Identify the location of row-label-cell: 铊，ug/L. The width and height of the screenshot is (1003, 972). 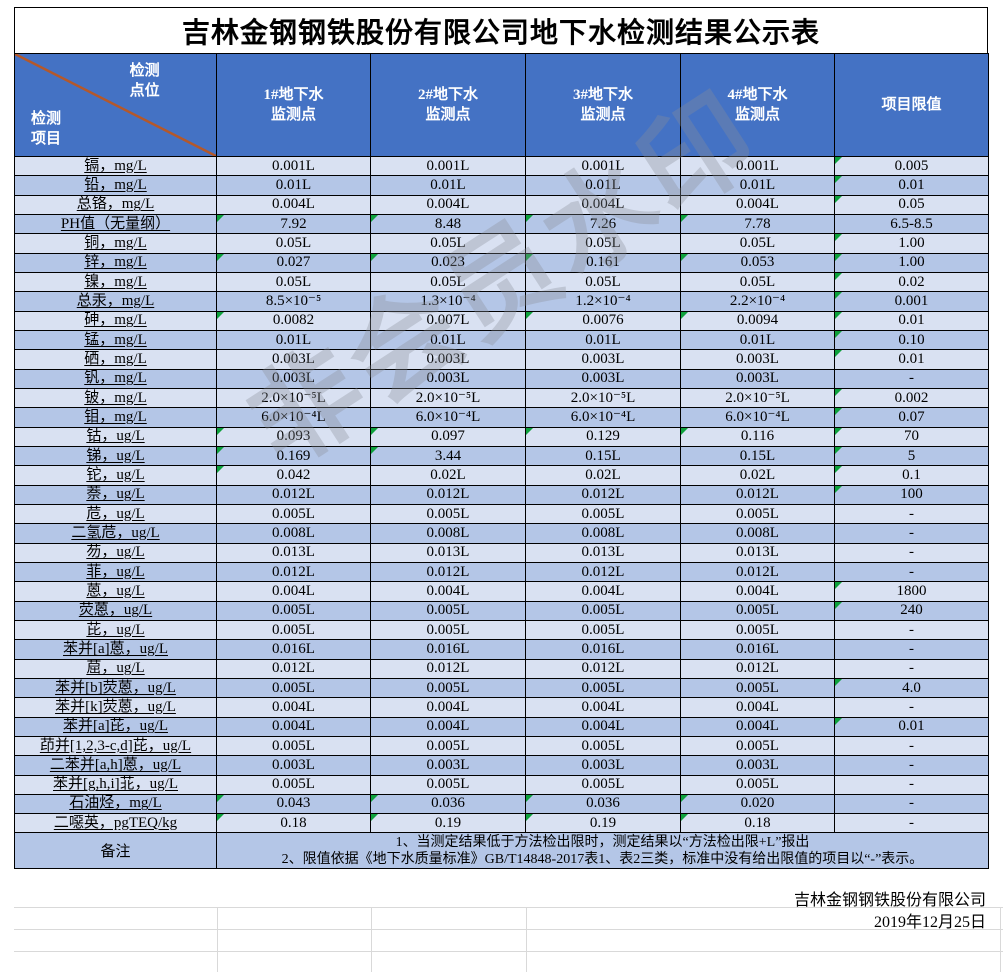
(115, 475).